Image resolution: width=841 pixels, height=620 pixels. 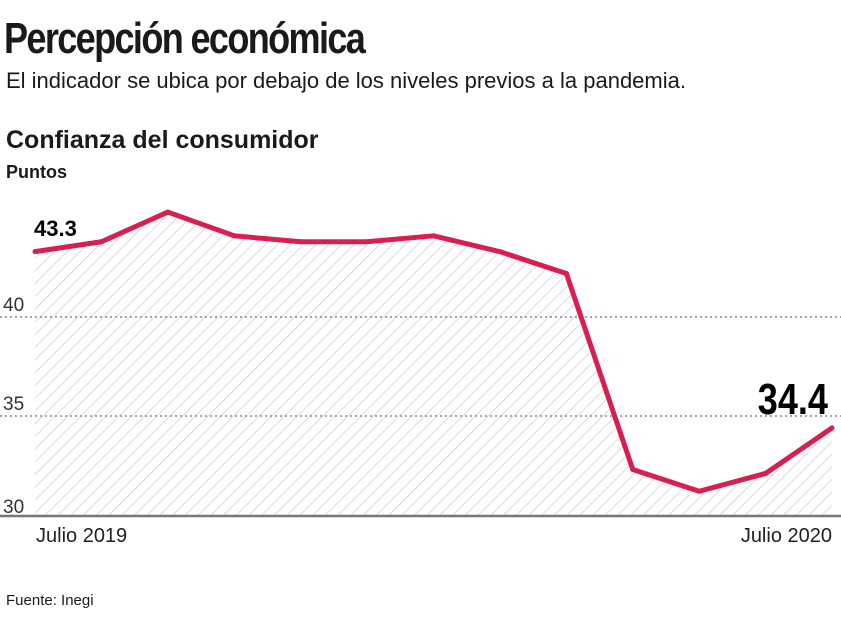 What do you see at coordinates (81, 536) in the screenshot?
I see `x-tick-label: Julio 2019` at bounding box center [81, 536].